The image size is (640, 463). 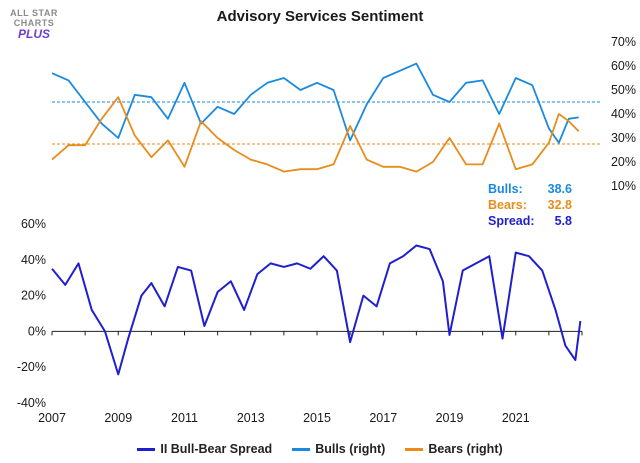 What do you see at coordinates (37, 331) in the screenshot?
I see `bottom-ytick-label: 0%` at bounding box center [37, 331].